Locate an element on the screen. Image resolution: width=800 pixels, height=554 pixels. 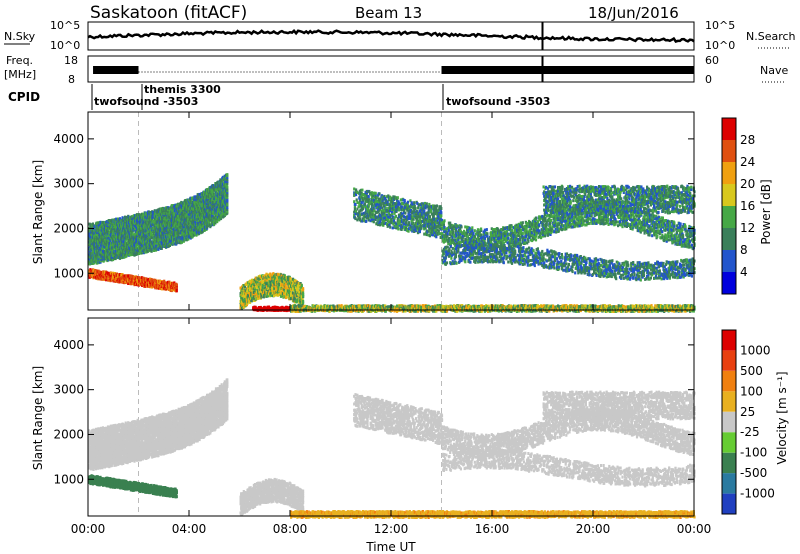
nsearch-label: N.Search is located at coordinates (771, 36).